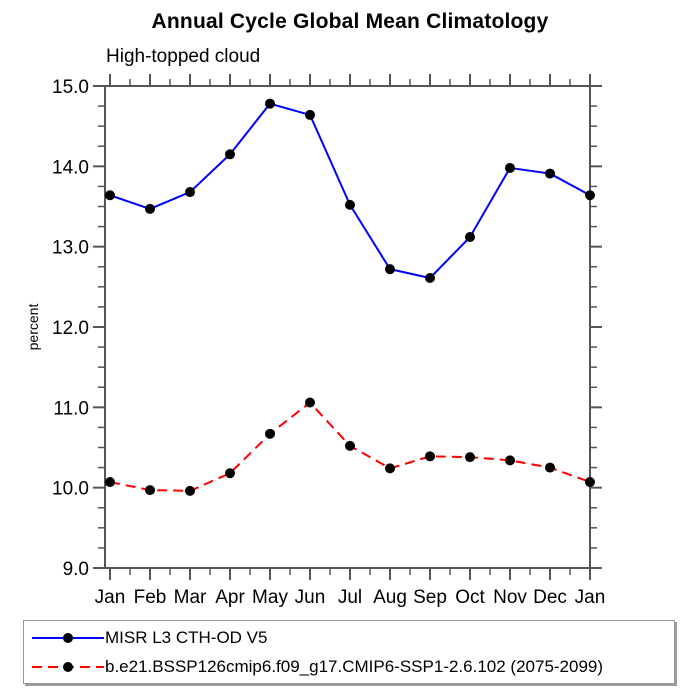 Image resolution: width=700 pixels, height=700 pixels. What do you see at coordinates (76, 569) in the screenshot?
I see `y-tick-label: 9.0` at bounding box center [76, 569].